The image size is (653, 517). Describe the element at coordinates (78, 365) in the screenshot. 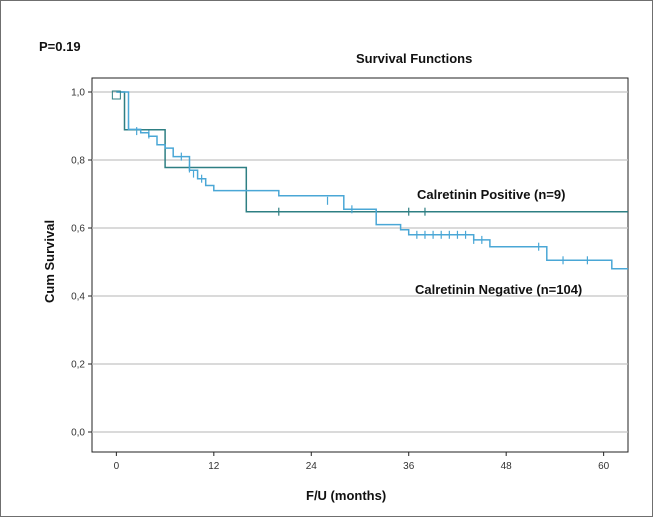

I see `y-tick-label: 0,2` at that location.